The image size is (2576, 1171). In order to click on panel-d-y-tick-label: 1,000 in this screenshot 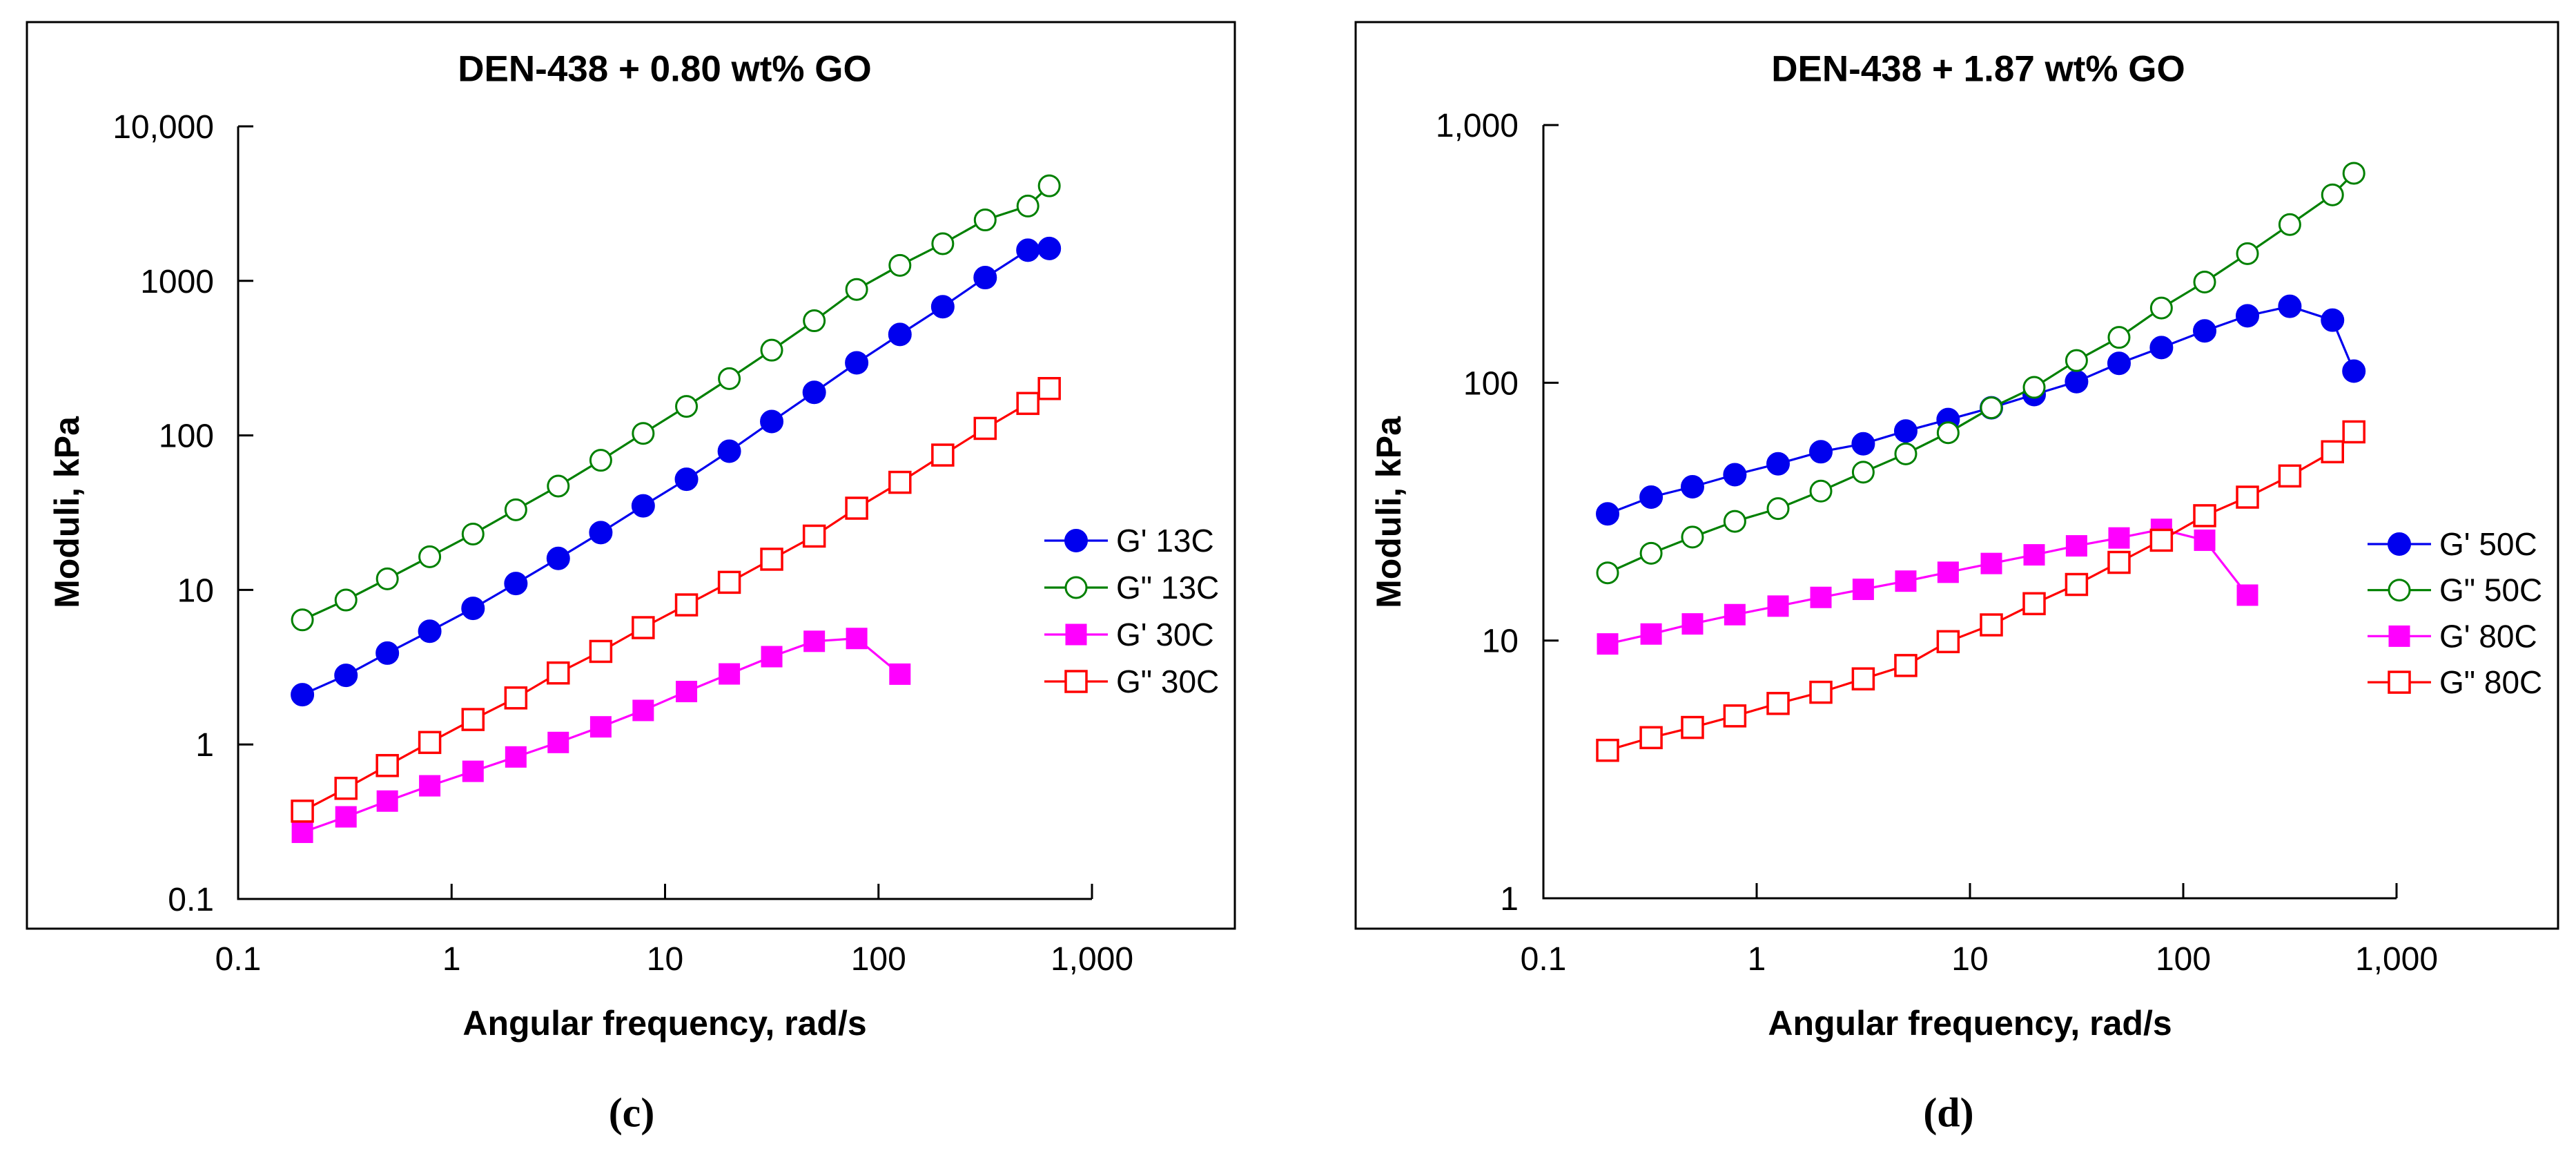, I will do `click(1477, 126)`.